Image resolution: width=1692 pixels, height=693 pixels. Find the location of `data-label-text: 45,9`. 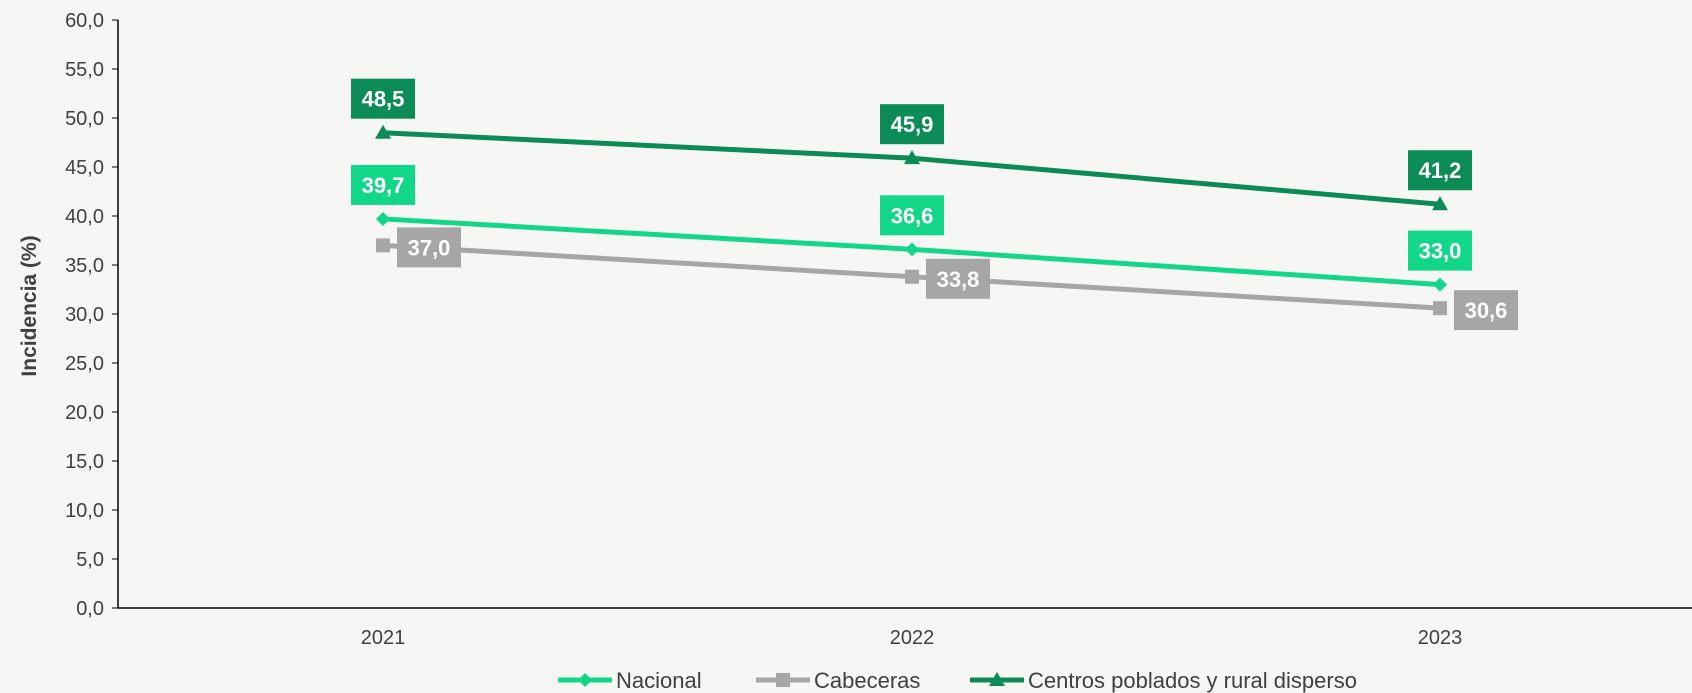

data-label-text: 45,9 is located at coordinates (912, 124).